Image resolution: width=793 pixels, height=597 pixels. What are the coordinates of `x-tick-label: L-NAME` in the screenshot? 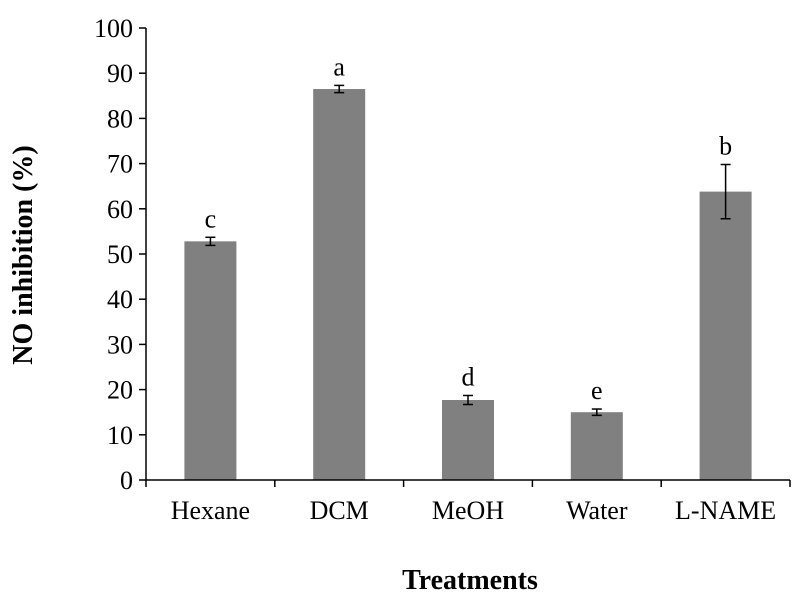 It's located at (725, 510).